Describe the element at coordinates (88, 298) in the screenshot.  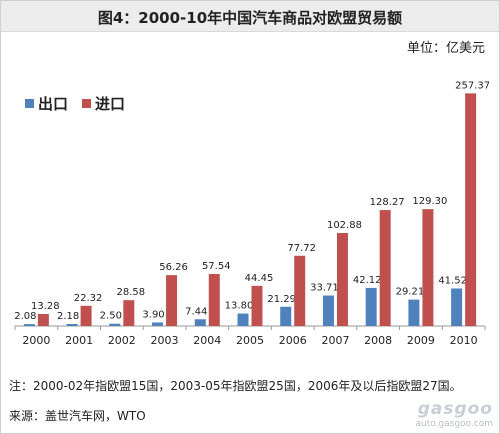
I see `data-label-import: 22.32` at that location.